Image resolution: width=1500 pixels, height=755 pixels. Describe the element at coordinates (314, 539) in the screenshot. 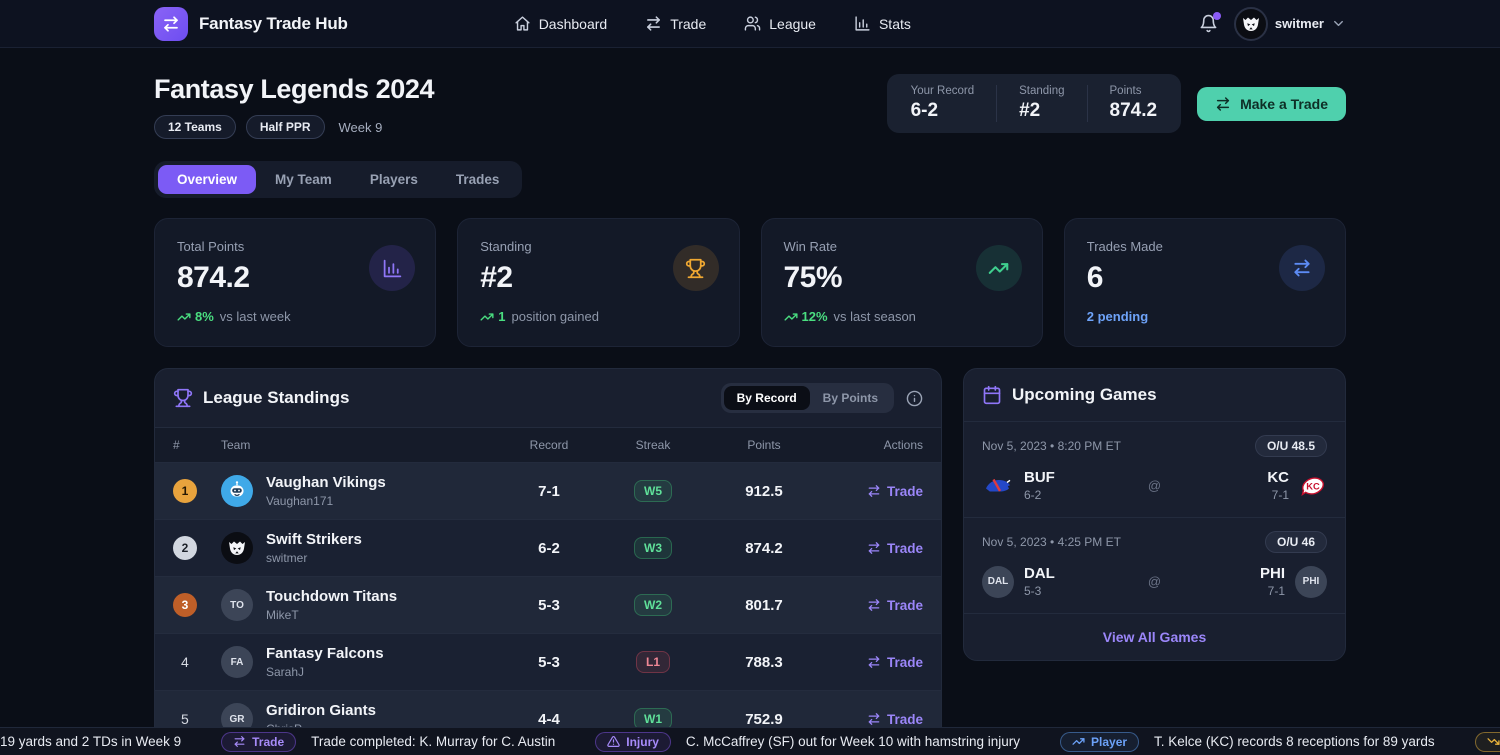

I see `team-name: Swift Strikers` at that location.